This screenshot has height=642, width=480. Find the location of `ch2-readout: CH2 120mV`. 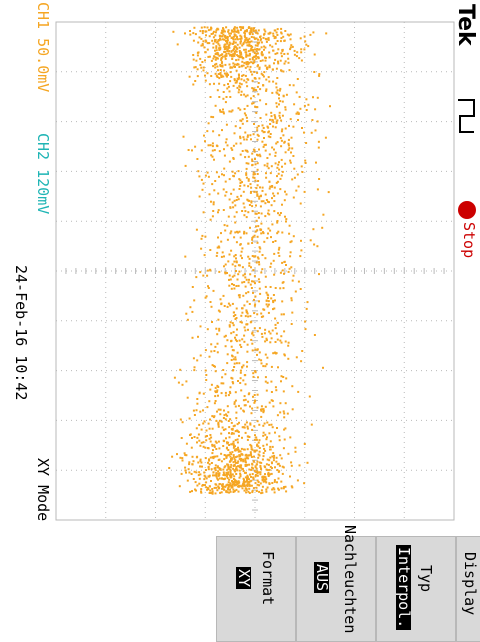

ch2-readout: CH2 120mV is located at coordinates (43, 173).